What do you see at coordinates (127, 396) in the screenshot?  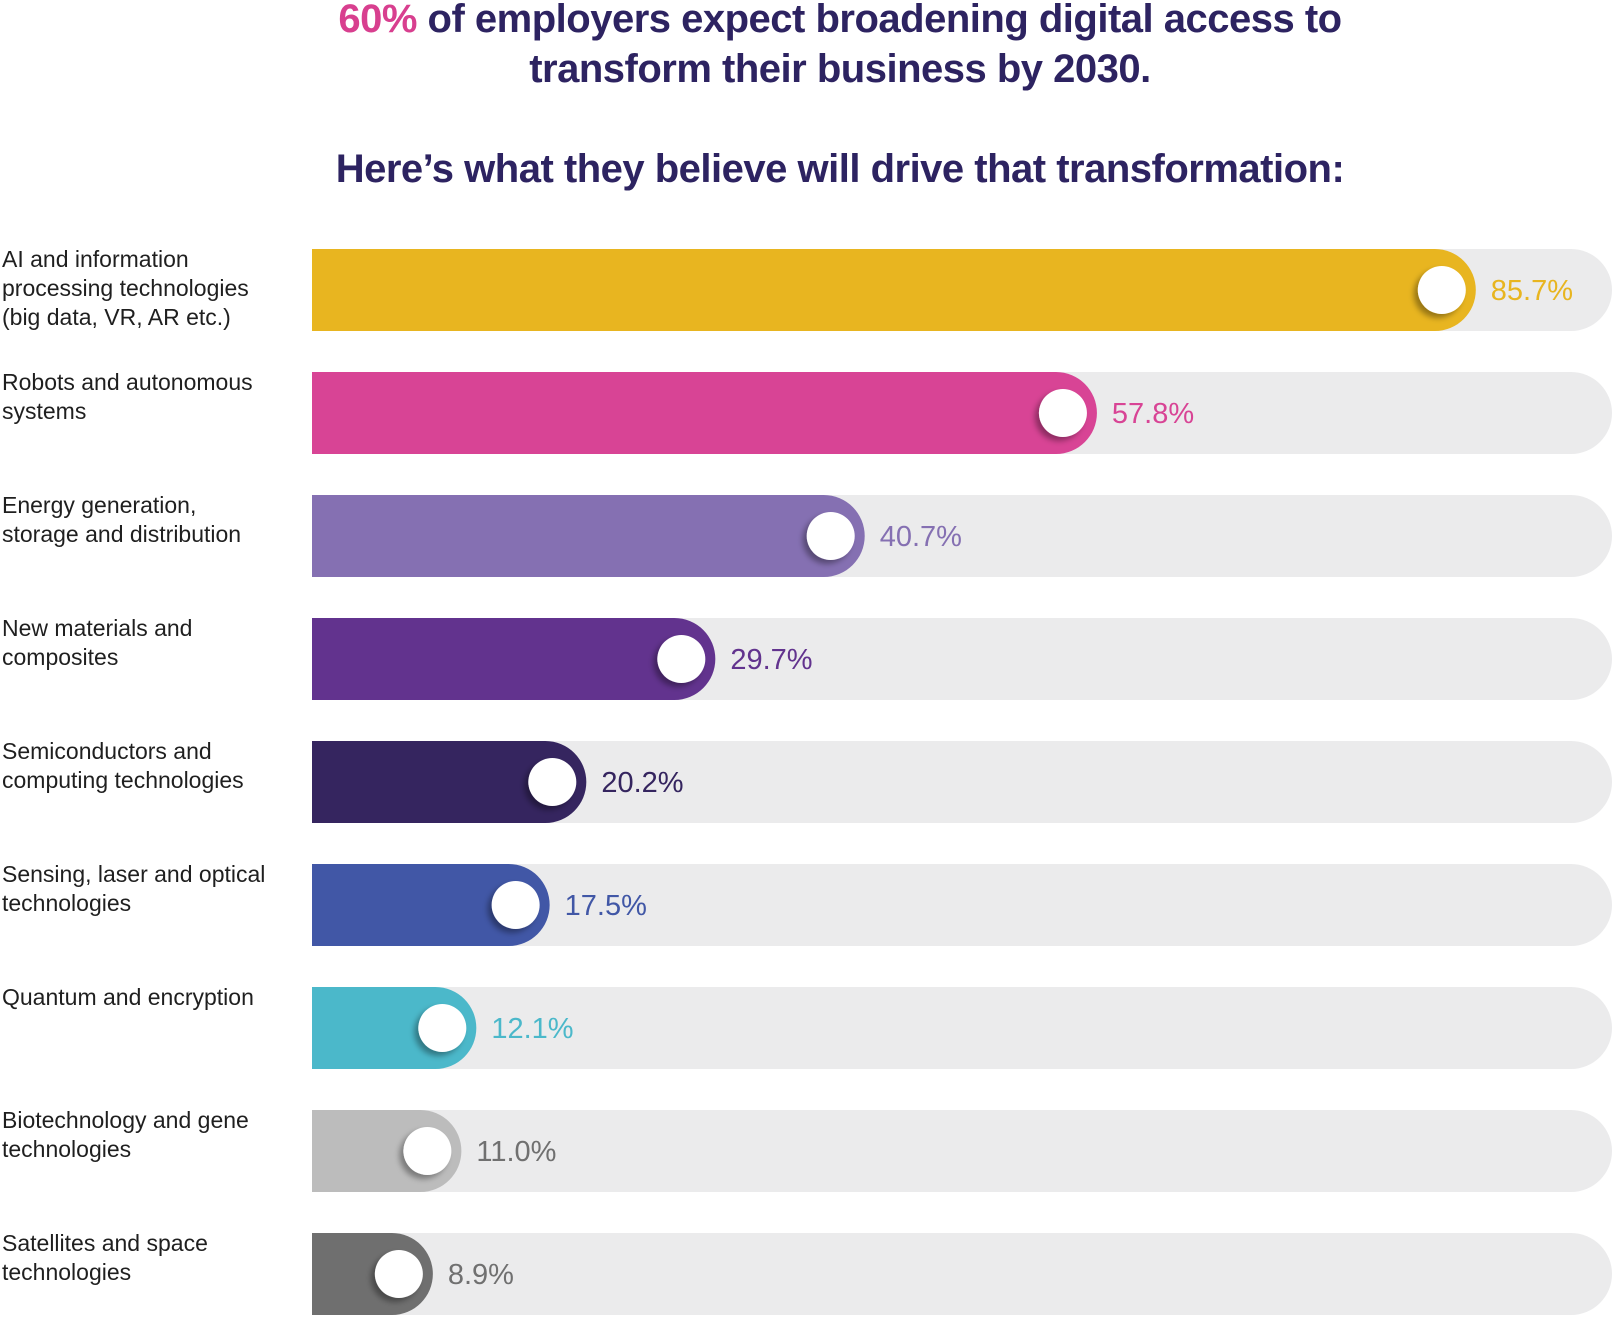 I see `category-label: Robots and autonomous systems` at bounding box center [127, 396].